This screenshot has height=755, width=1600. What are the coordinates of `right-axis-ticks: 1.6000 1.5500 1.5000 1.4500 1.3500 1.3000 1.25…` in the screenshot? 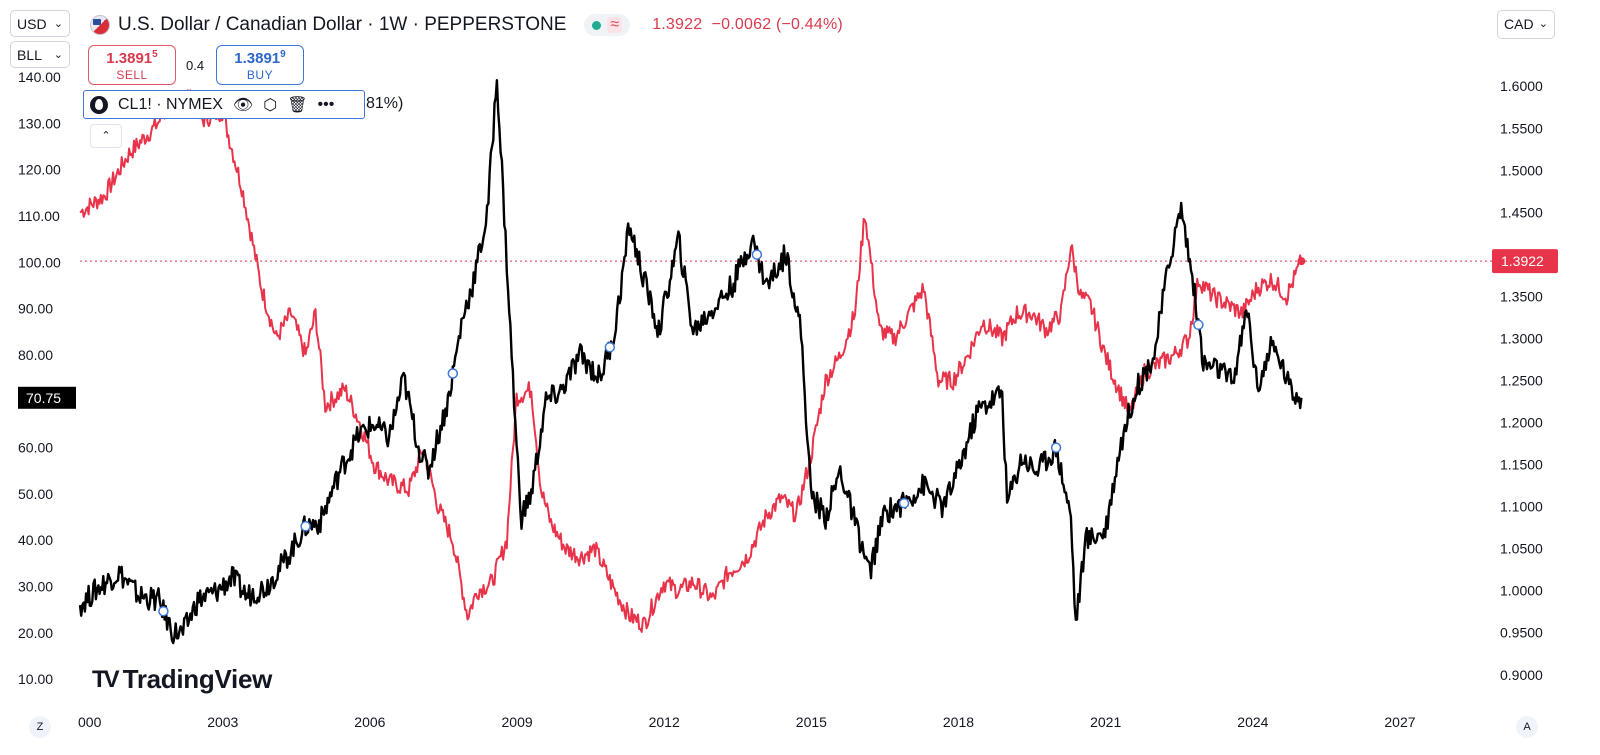 It's located at (1521, 380).